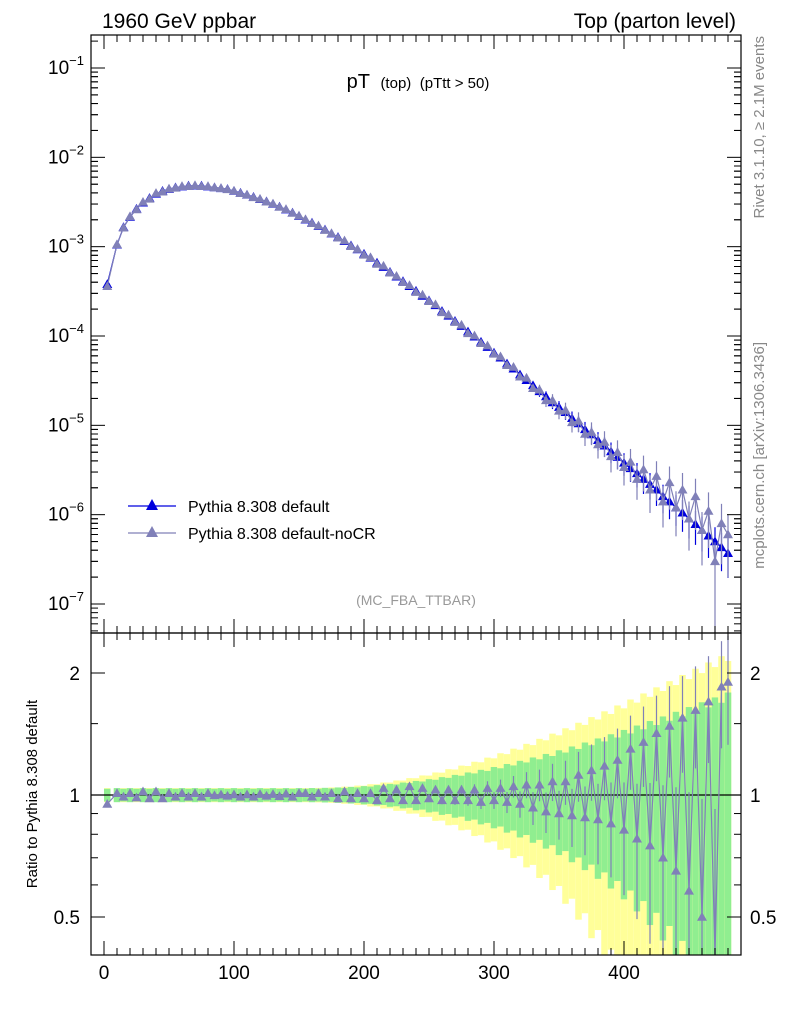  I want to click on ratio-y-tick-label-right: 0.5, so click(763, 918).